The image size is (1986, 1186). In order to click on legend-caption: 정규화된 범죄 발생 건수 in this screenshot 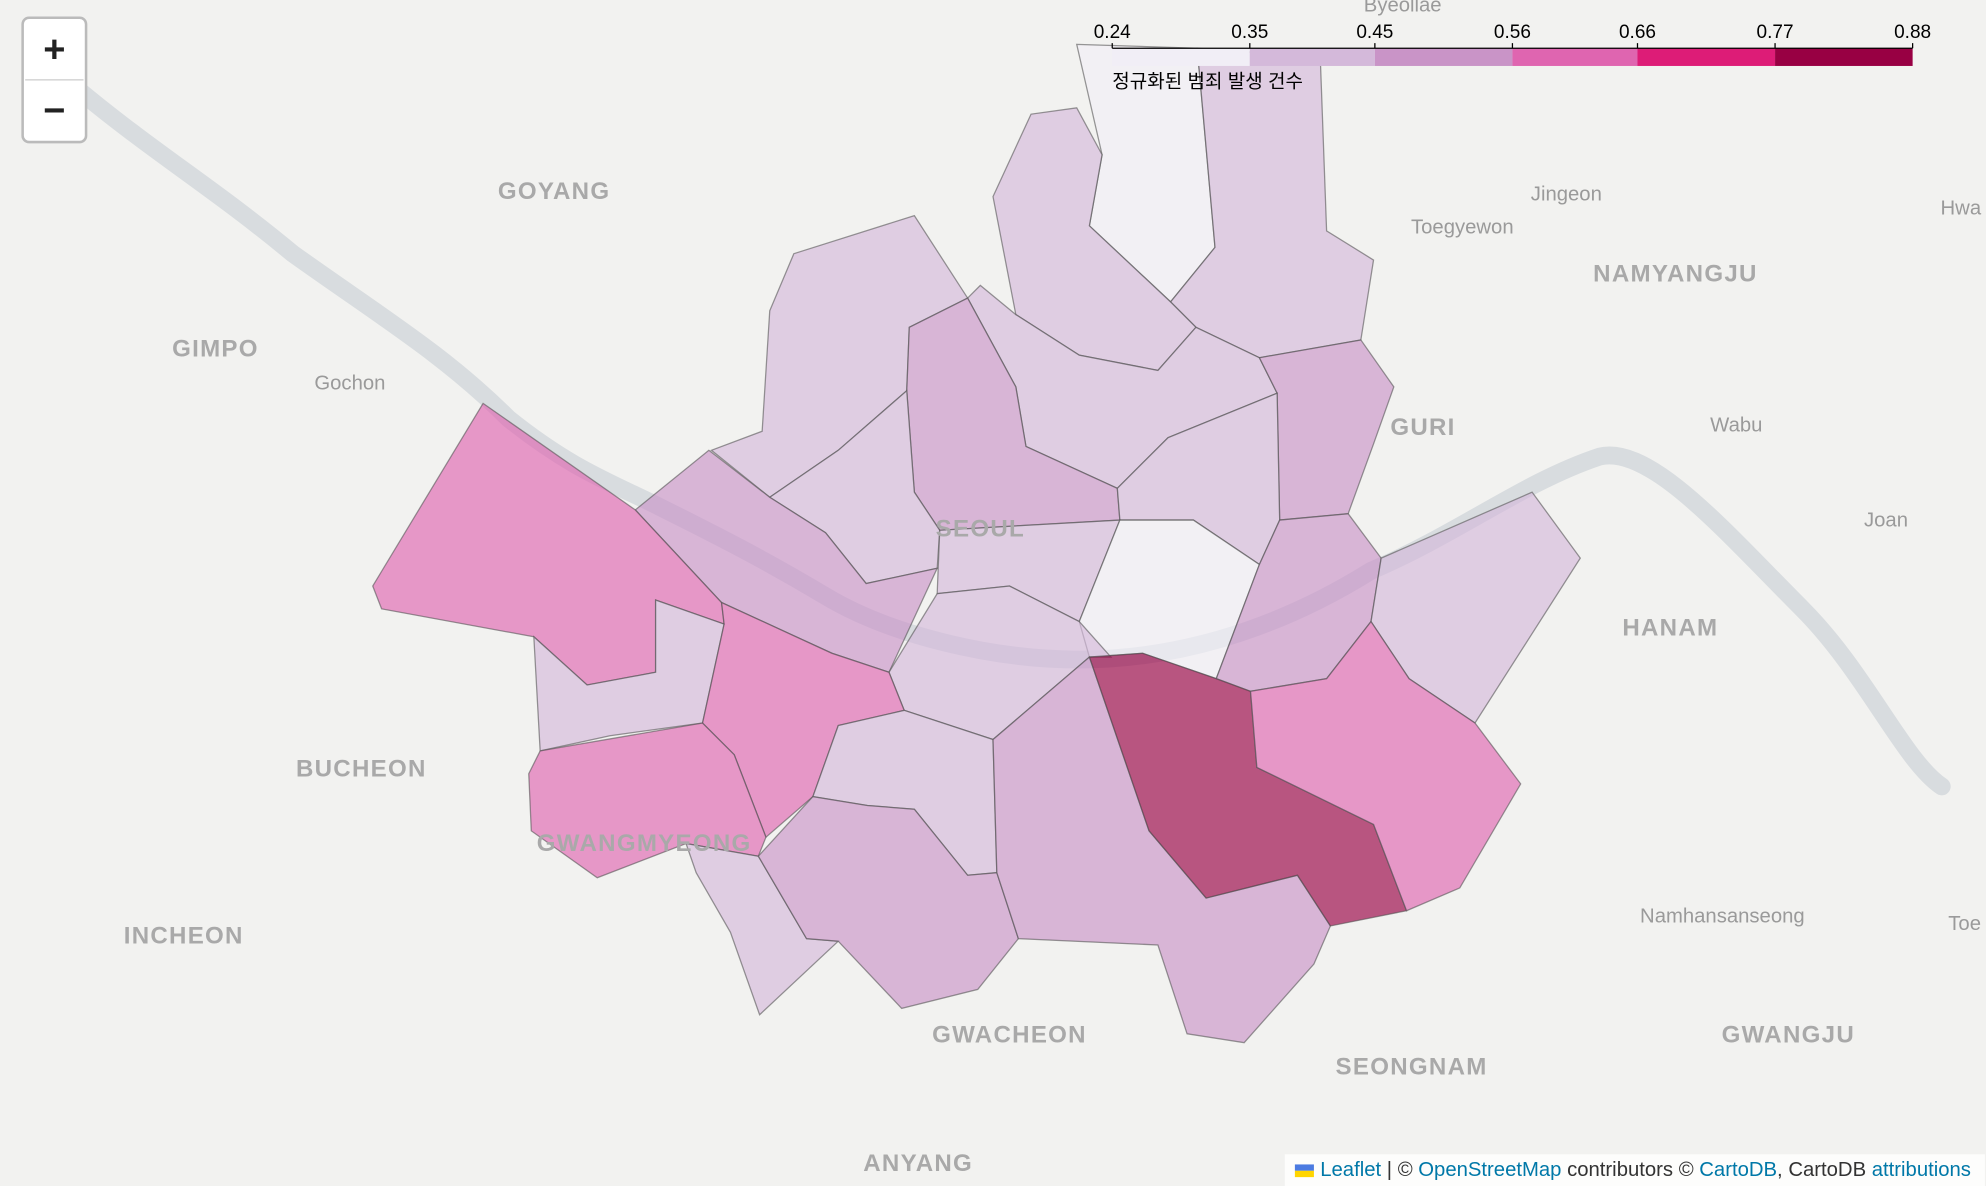, I will do `click(1207, 81)`.